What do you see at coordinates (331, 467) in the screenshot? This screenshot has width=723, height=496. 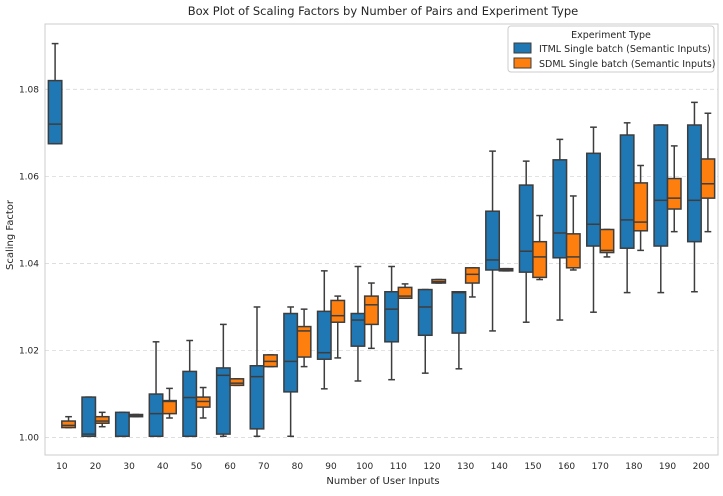 I see `x-tick-label: 90` at bounding box center [331, 467].